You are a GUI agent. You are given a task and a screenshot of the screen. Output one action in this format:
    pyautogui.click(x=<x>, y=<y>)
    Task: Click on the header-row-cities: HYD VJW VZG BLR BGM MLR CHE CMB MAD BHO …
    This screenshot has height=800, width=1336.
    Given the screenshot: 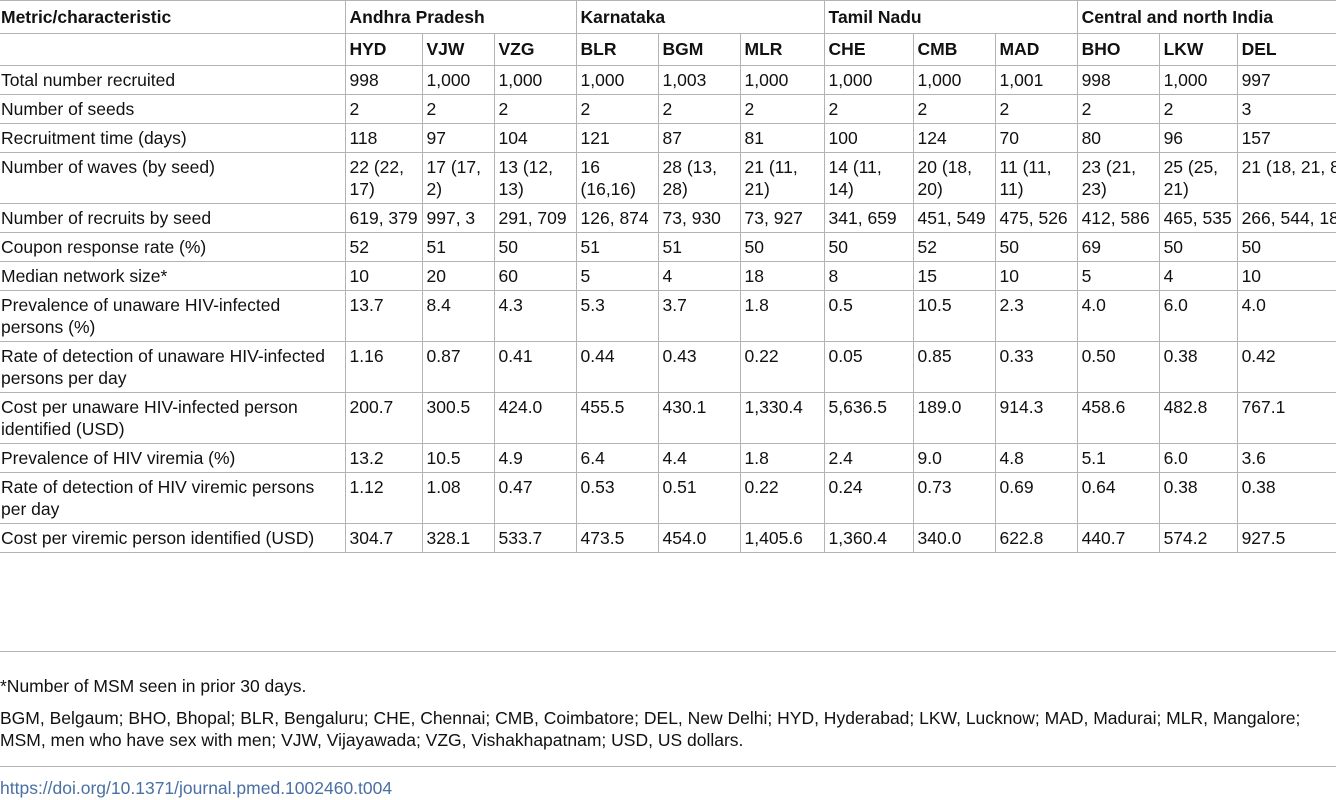 What is the action you would take?
    pyautogui.click(x=668, y=49)
    